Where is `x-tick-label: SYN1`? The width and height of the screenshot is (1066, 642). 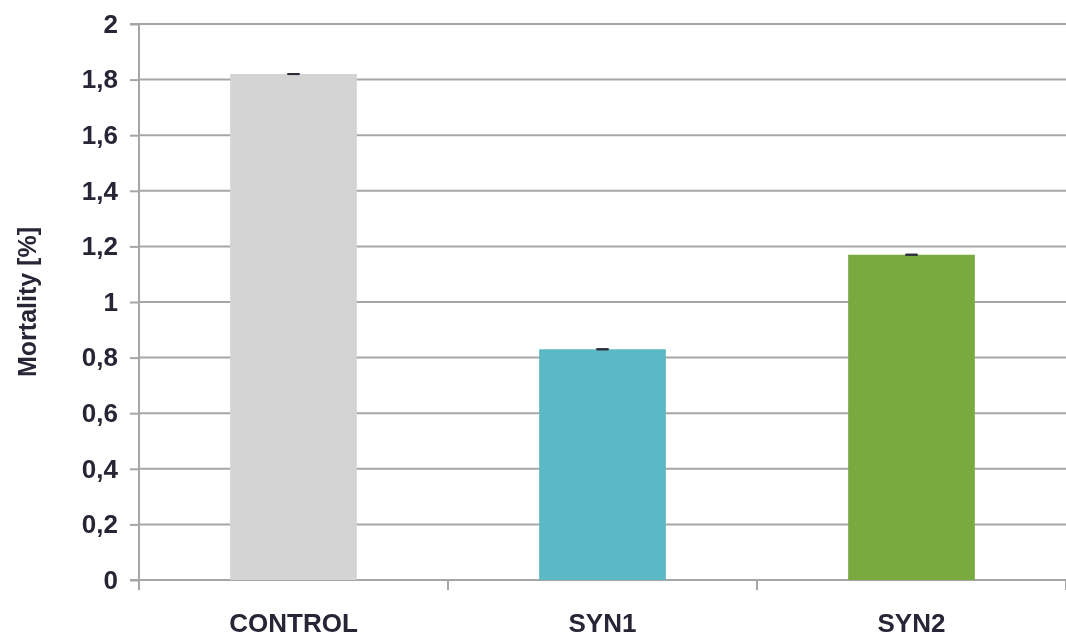
x-tick-label: SYN1 is located at coordinates (602, 623).